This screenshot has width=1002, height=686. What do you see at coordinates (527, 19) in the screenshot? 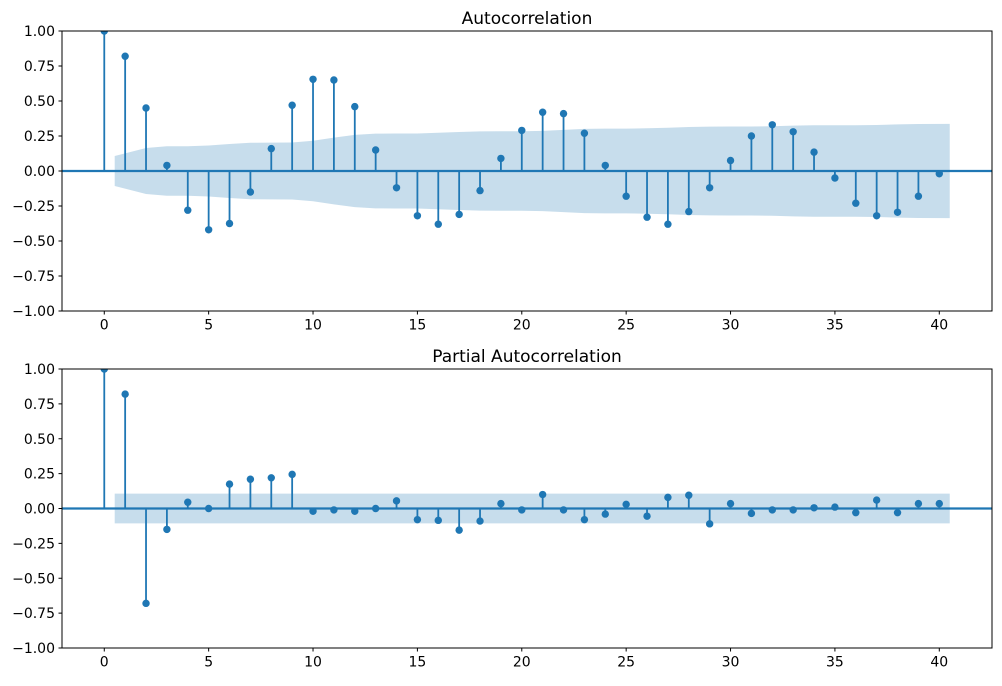
I see `acf-title: Autocorrelation` at bounding box center [527, 19].